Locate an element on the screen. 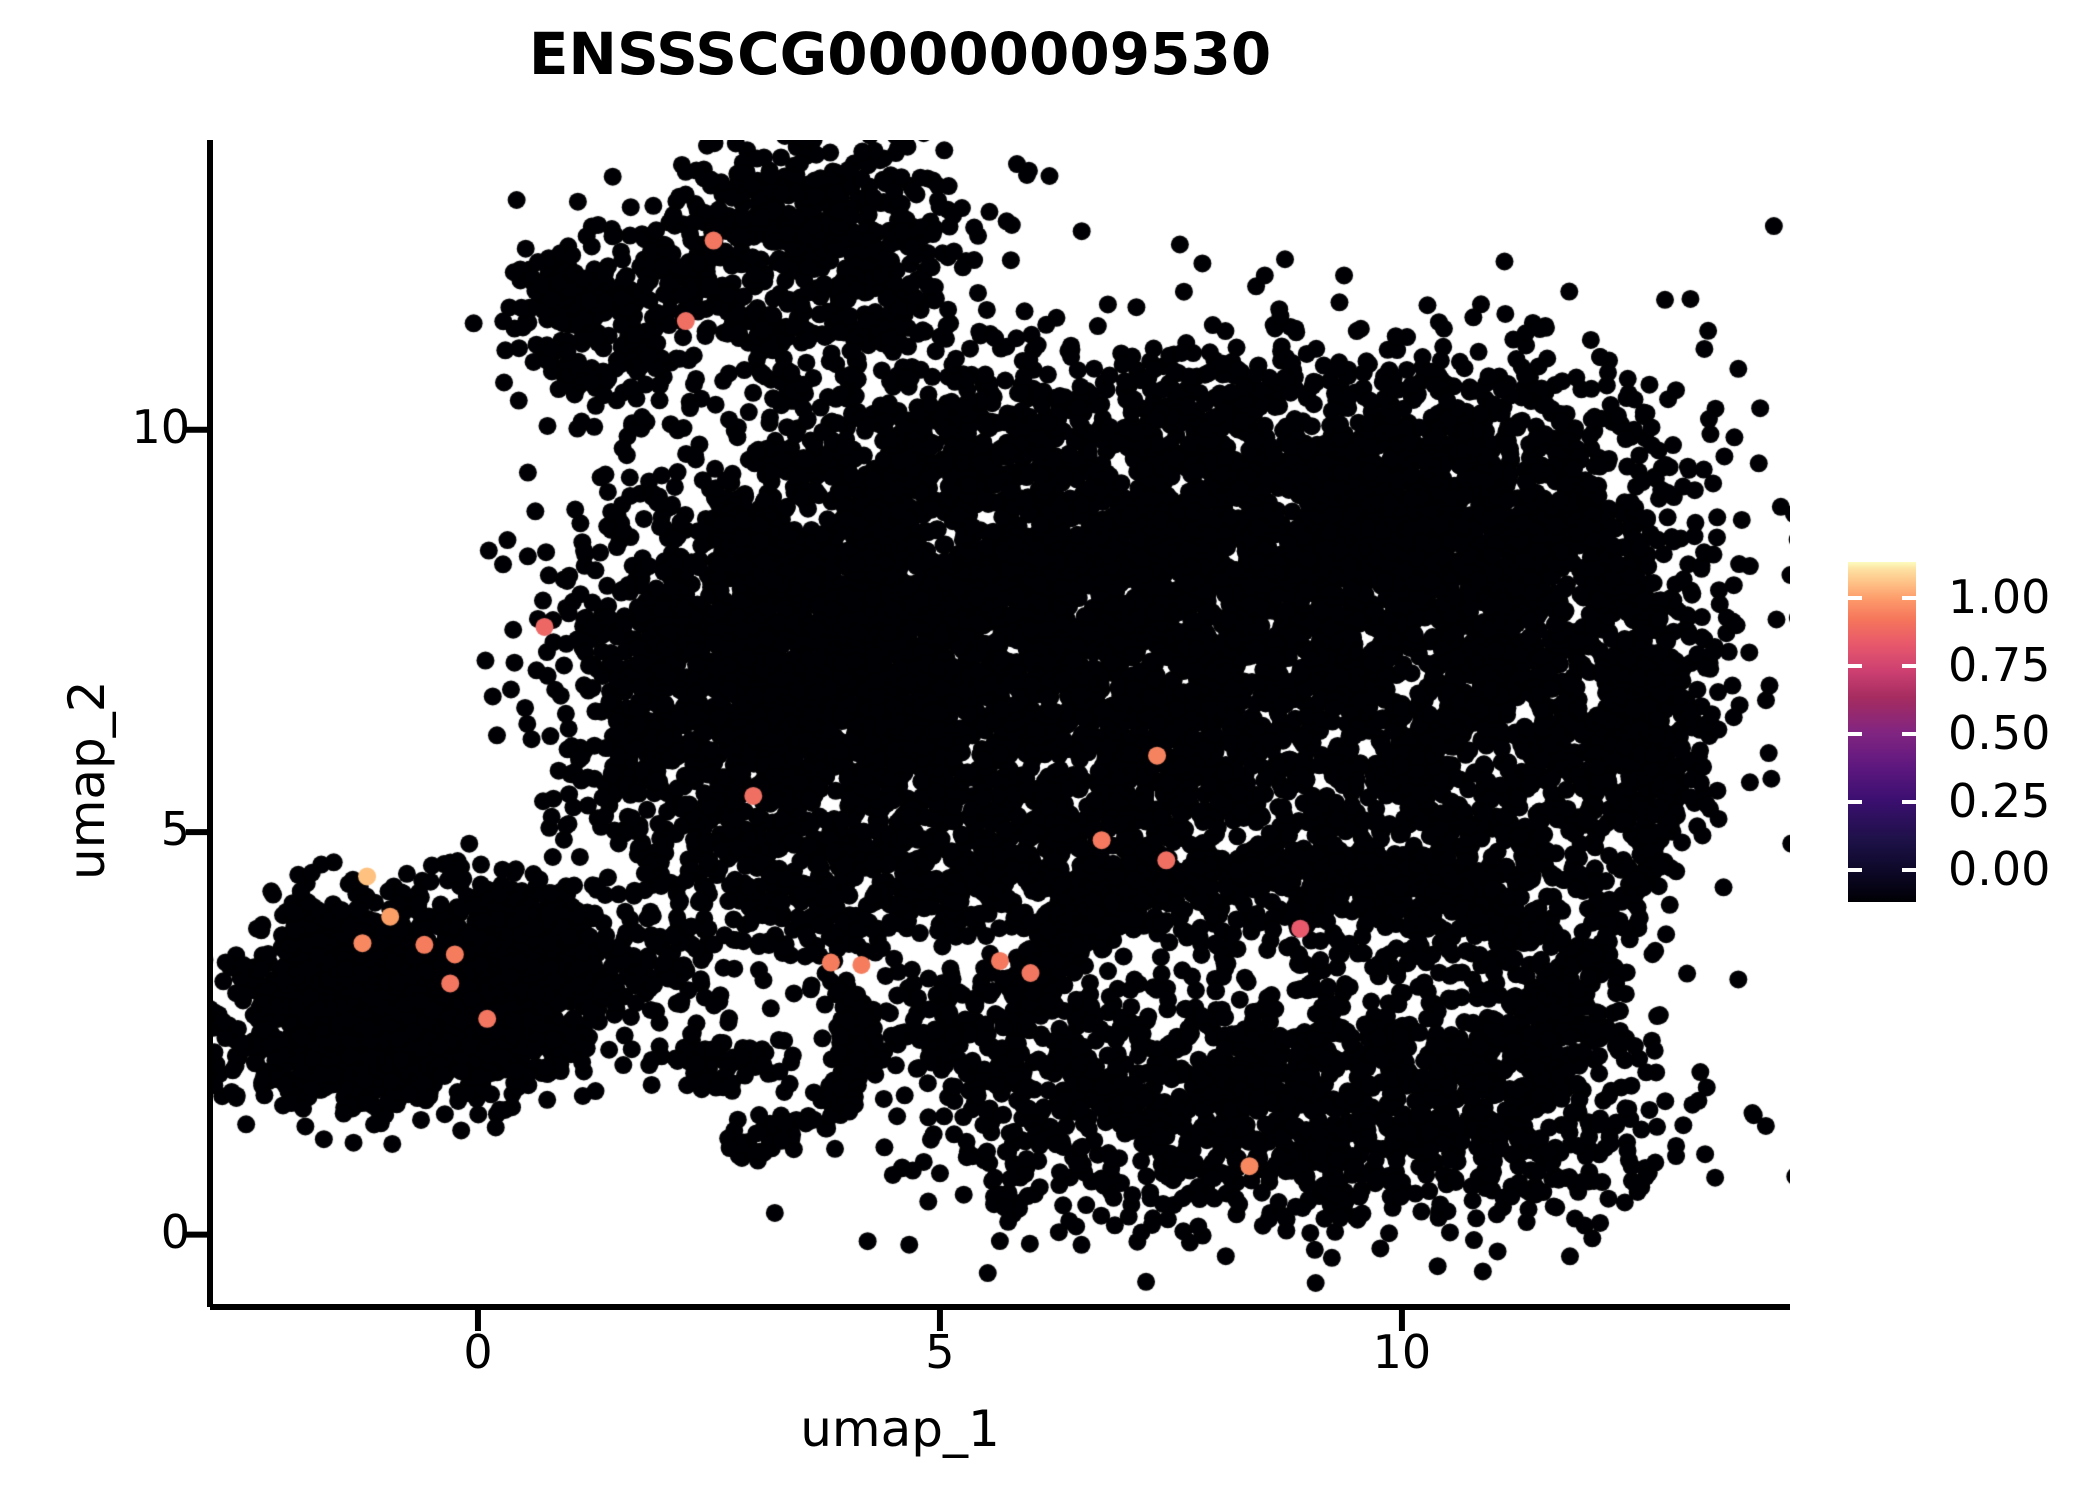  ytick-label-0: 0 is located at coordinates (175, 1231).